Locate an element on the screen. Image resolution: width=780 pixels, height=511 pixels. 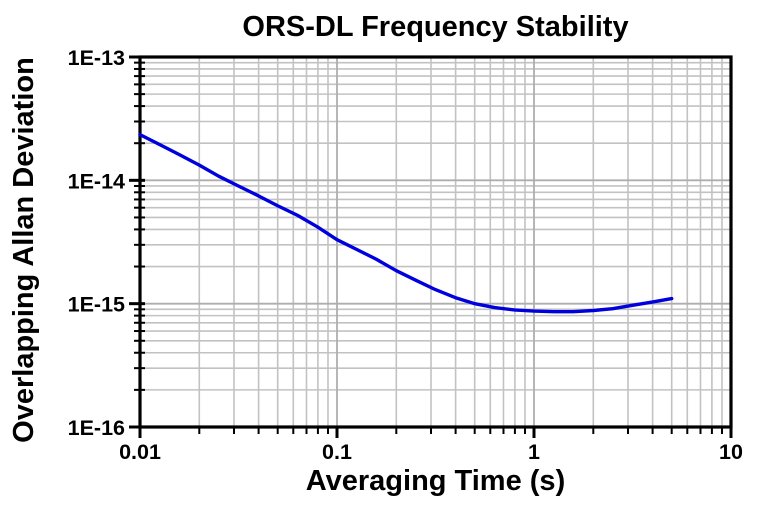
y-axis-title: Overlapping Allan Deviation is located at coordinates (24, 250).